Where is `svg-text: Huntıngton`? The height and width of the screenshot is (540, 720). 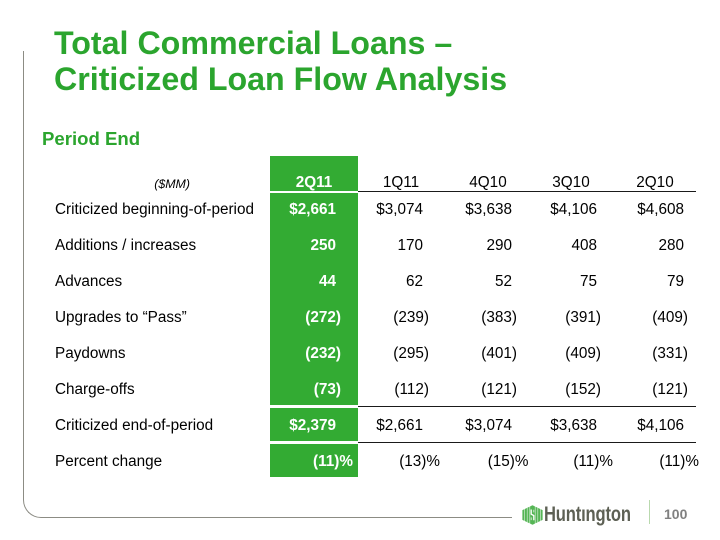
svg-text: Huntıngton is located at coordinates (587, 514).